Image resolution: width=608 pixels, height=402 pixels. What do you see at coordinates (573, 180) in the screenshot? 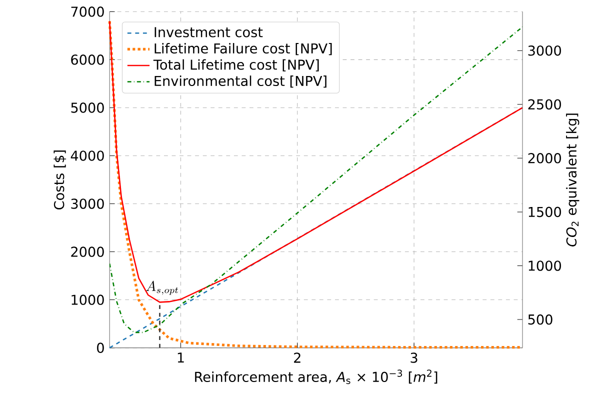
I see `y2-axis-title: CO$_{2}$ equivalent [kg]` at bounding box center [573, 180].